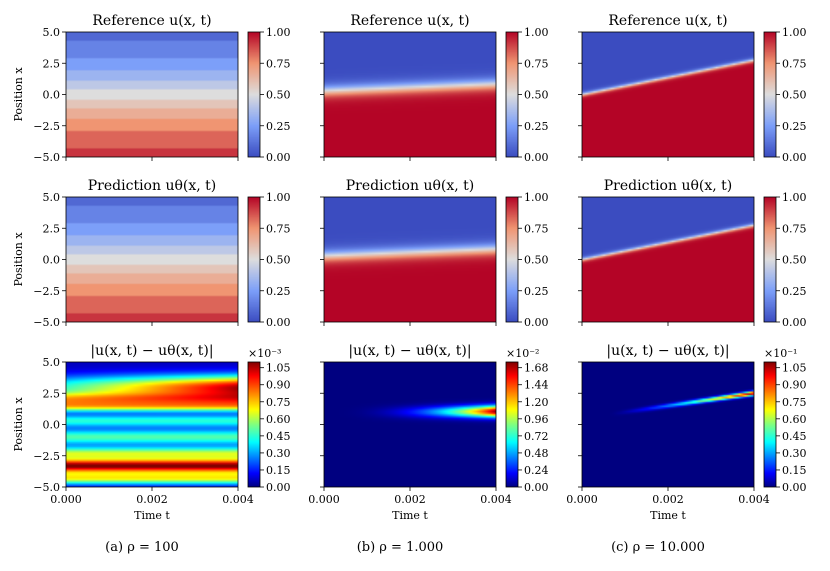 The width and height of the screenshot is (830, 571). What do you see at coordinates (536, 385) in the screenshot?
I see `colorbar-tick-label: 1.44` at bounding box center [536, 385].